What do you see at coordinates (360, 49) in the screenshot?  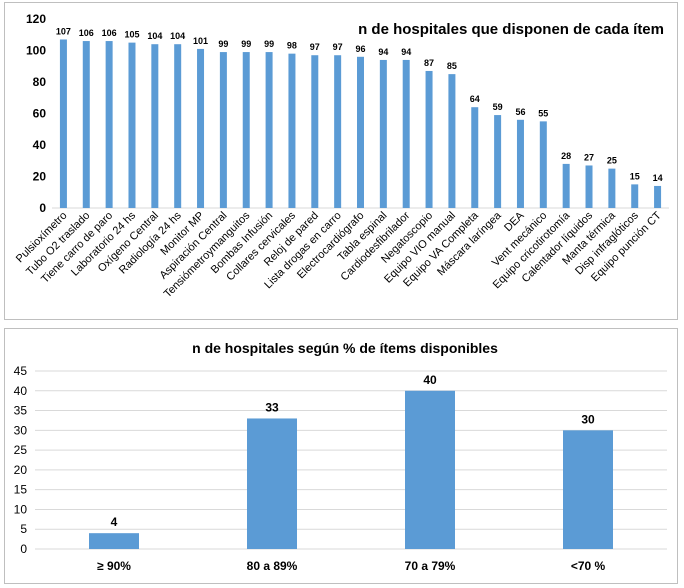 I see `data-label: 96` at bounding box center [360, 49].